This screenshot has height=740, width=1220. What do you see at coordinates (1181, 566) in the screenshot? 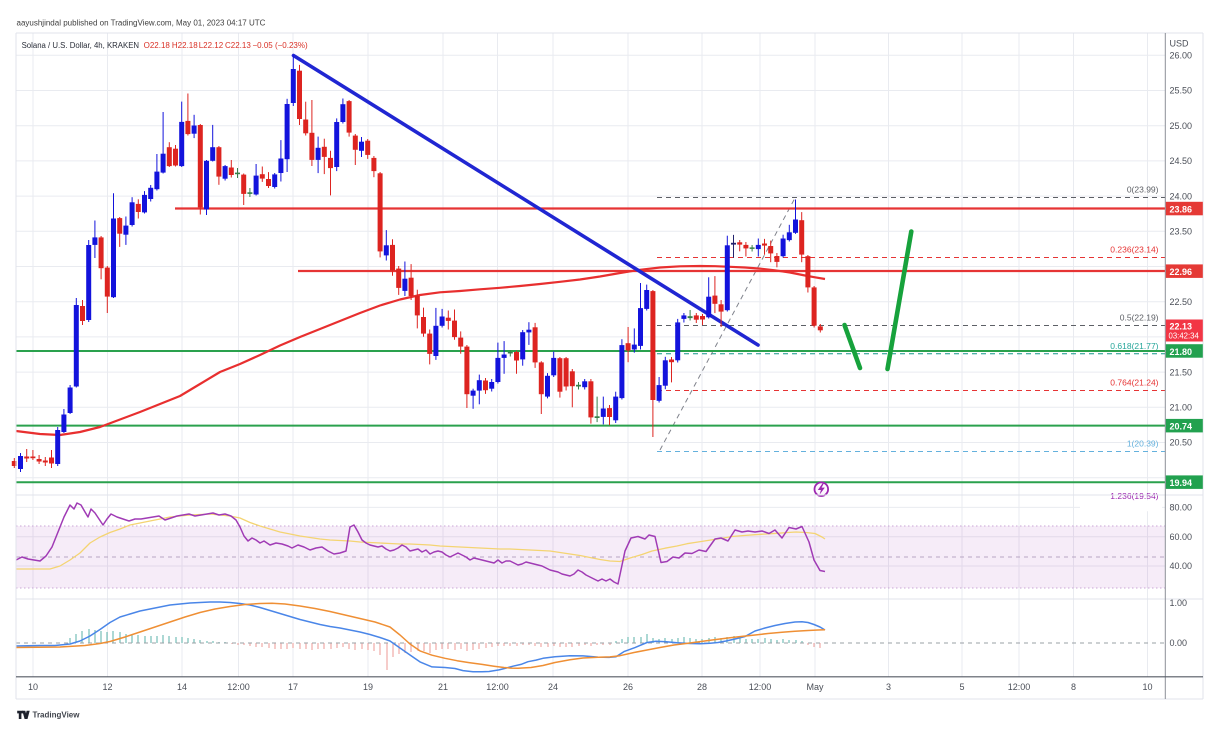
I see `svg-text: 40.00` at bounding box center [1181, 566].